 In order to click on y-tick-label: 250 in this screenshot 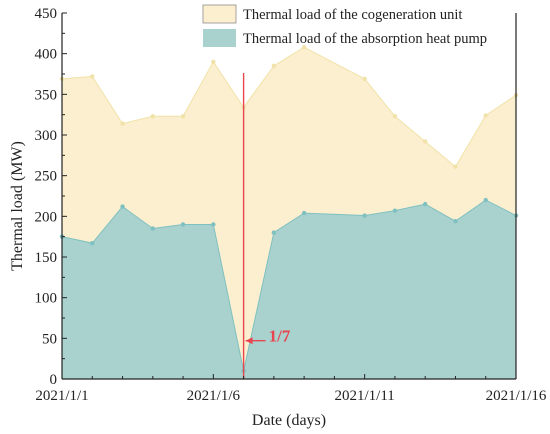, I will do `click(46, 177)`.